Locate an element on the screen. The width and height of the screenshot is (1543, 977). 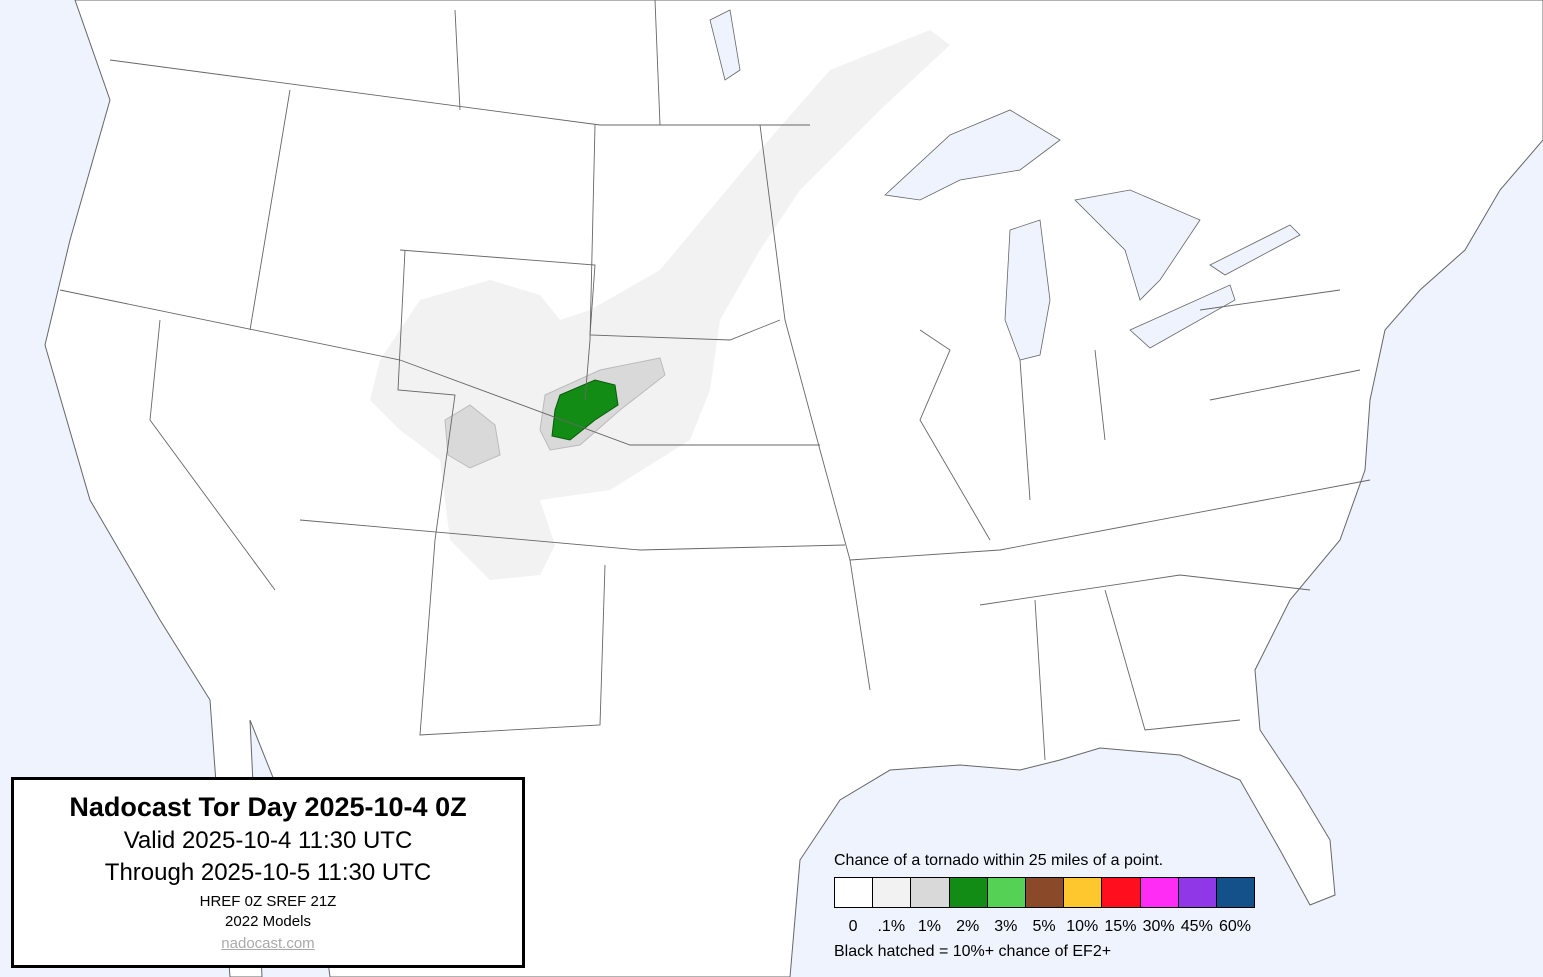
valid-time: Valid 2025-10-4 11:30 UTC is located at coordinates (268, 840).